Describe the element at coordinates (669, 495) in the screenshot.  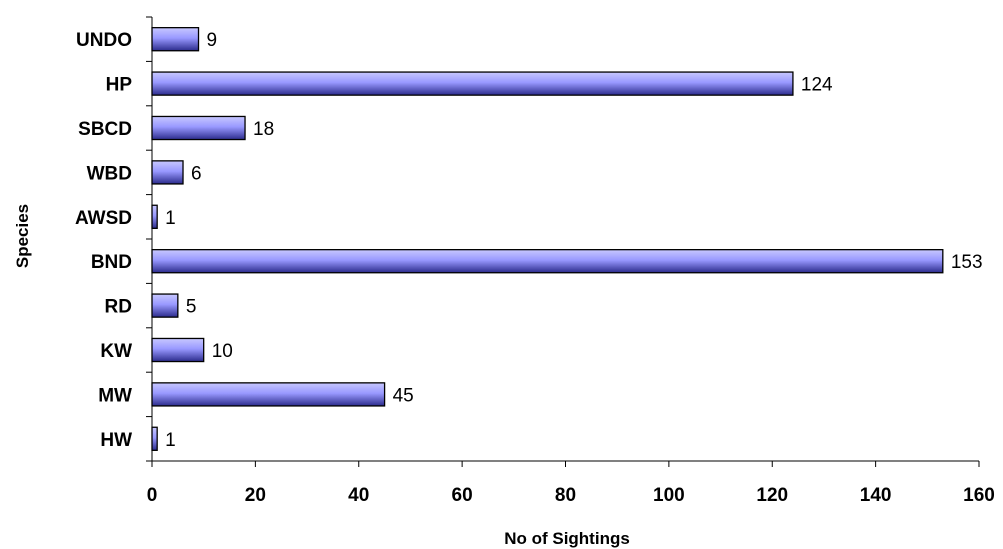
I see `x-tick-label-100: 100` at that location.